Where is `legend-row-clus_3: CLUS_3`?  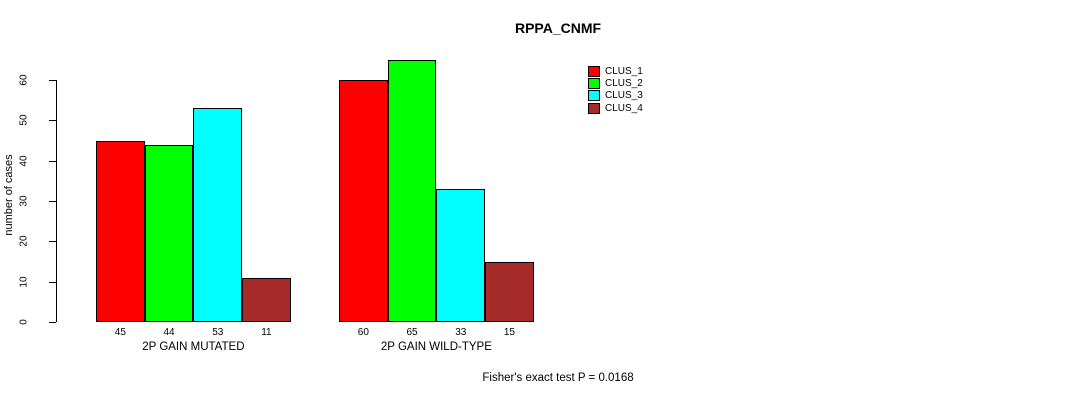
legend-row-clus_3: CLUS_3 is located at coordinates (615, 96).